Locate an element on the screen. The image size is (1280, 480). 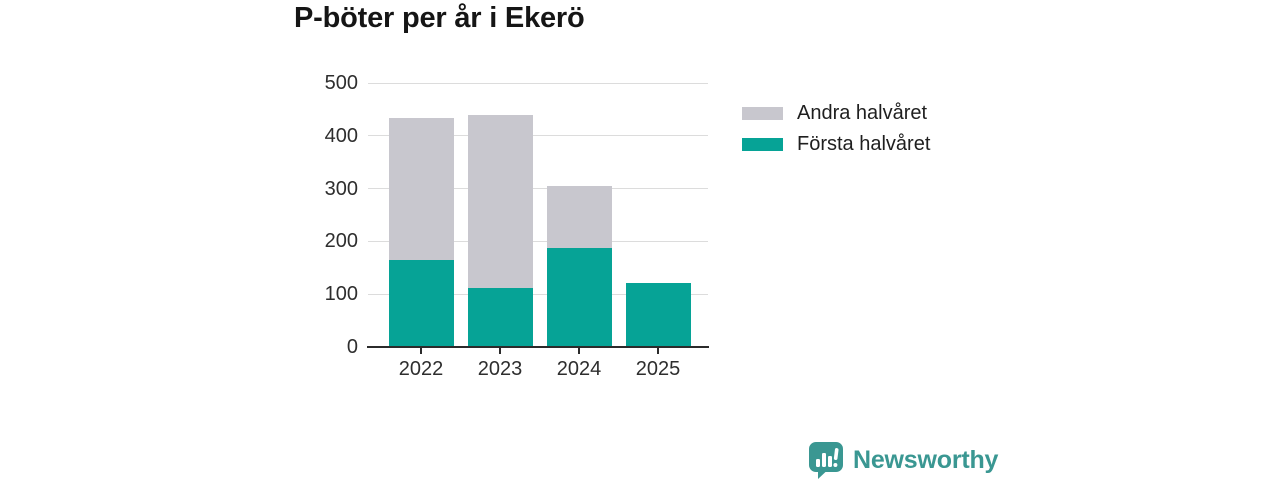
y-axis-label: 200 is located at coordinates (341, 241).